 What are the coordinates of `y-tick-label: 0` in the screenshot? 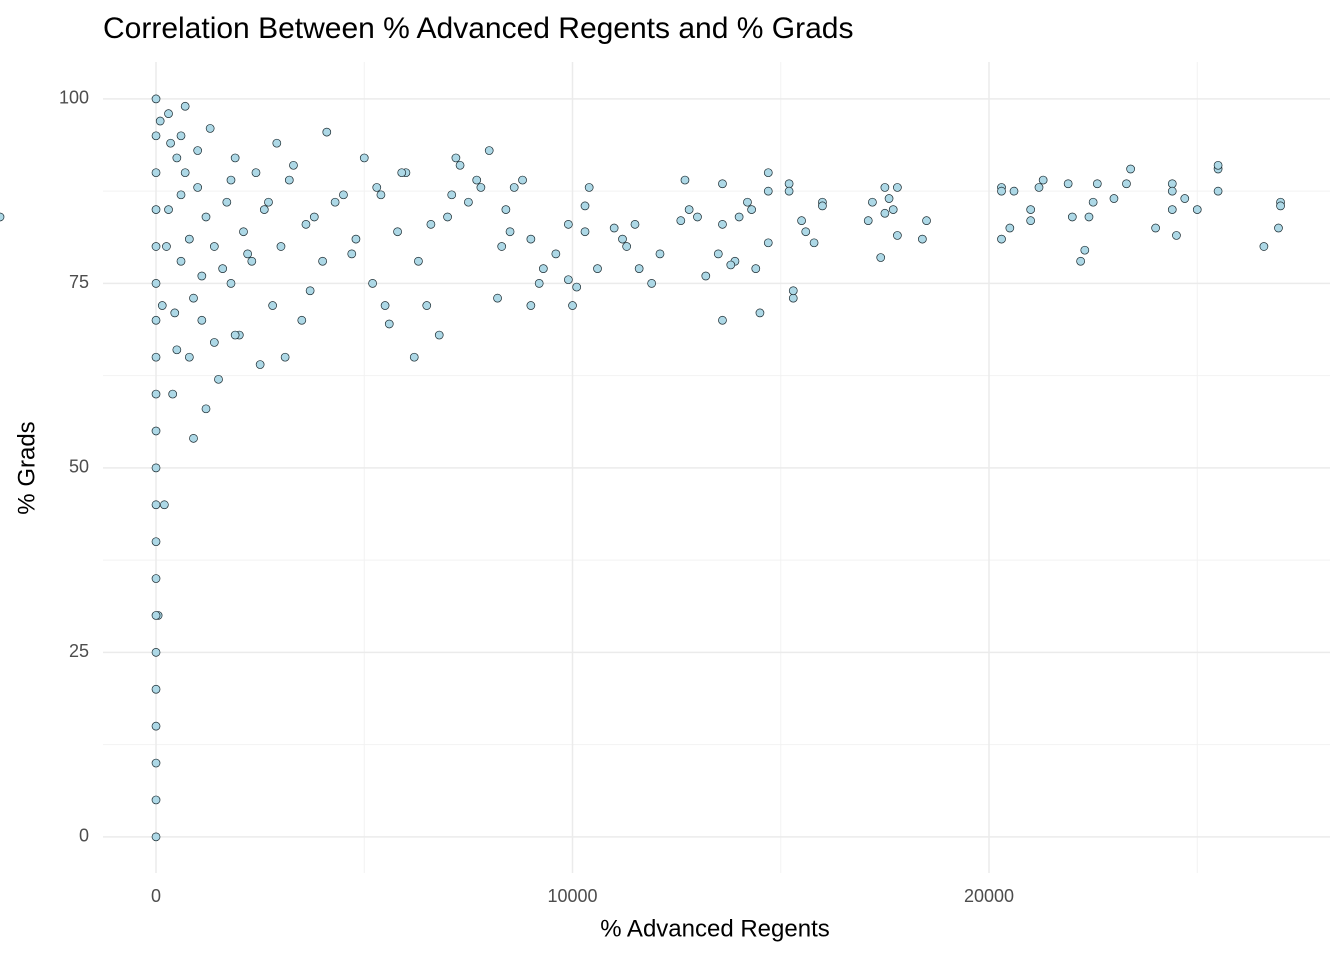 It's located at (84, 836).